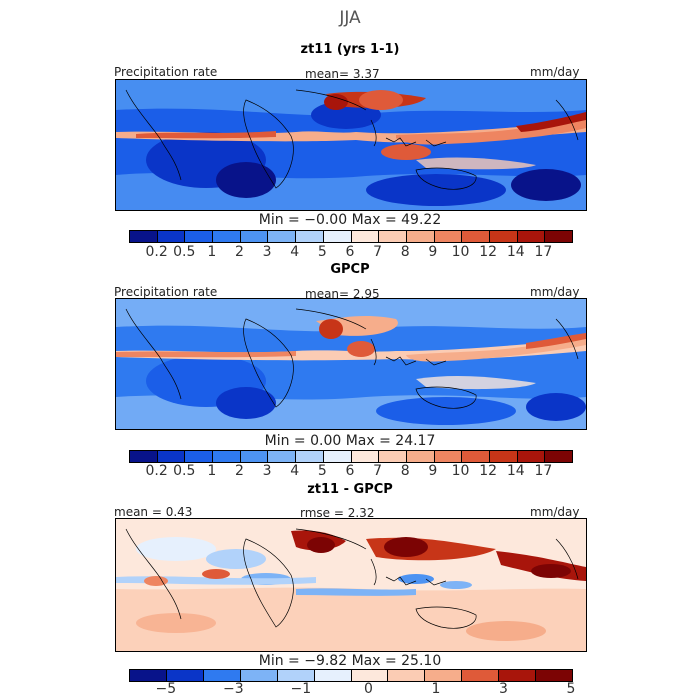  Describe the element at coordinates (350, 661) in the screenshot. I see `panel-3-minmax: Min = −9.82 Max = 25.10` at that location.